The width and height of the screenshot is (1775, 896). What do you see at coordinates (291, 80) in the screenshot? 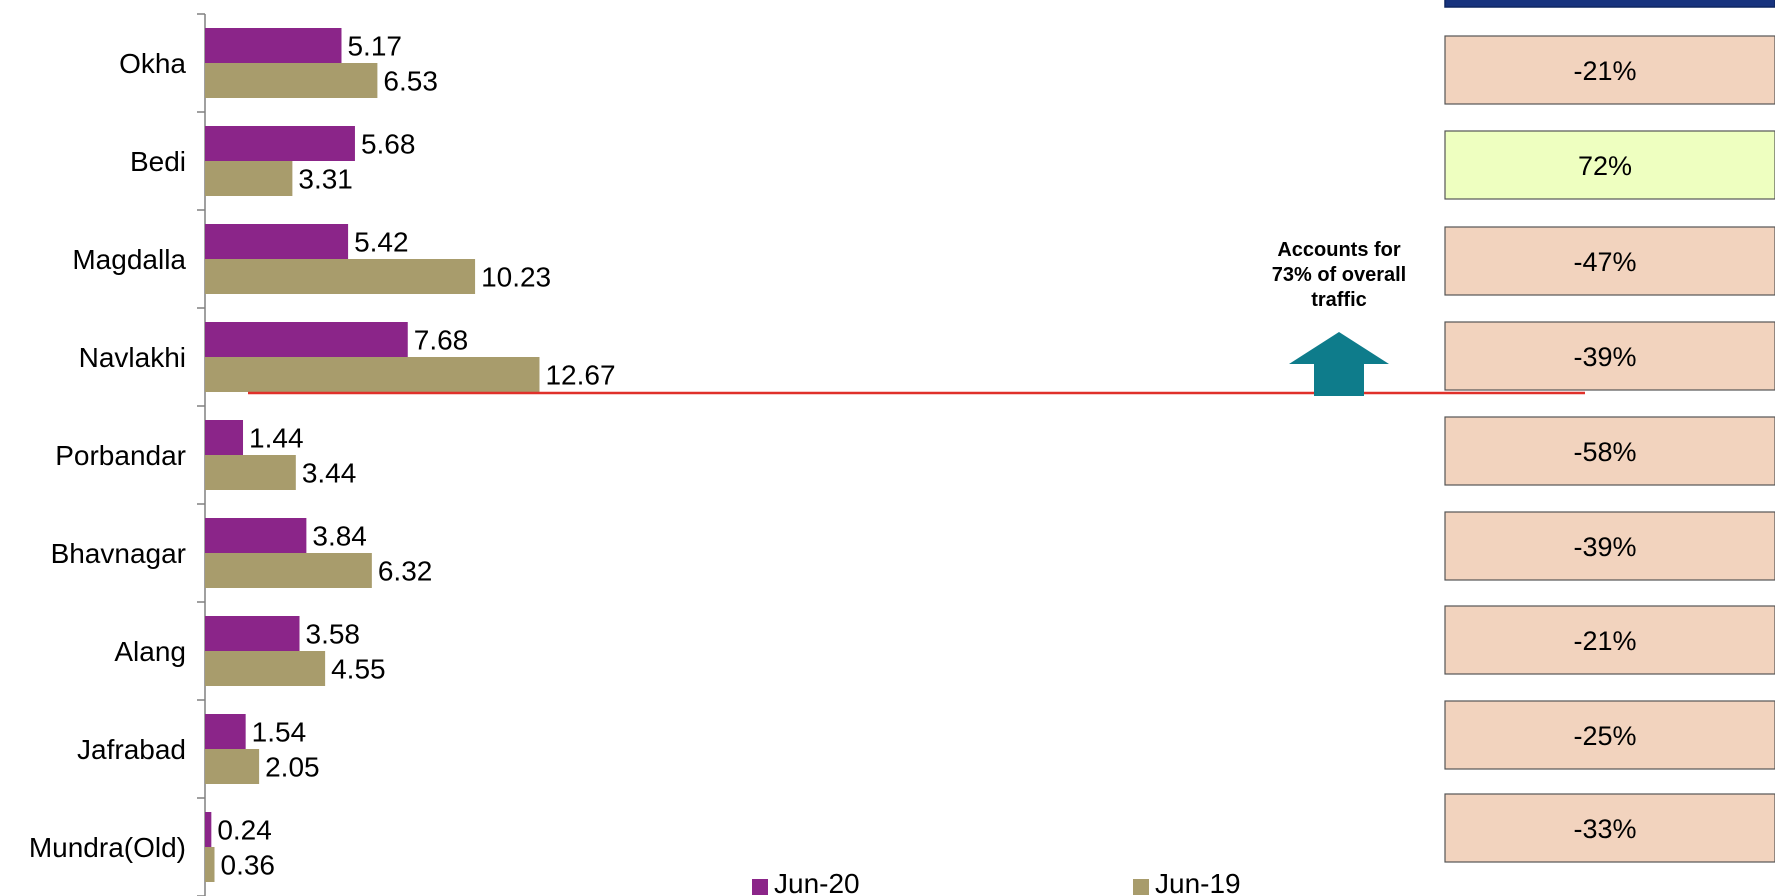
I see `bar-jun-19-okha` at bounding box center [291, 80].